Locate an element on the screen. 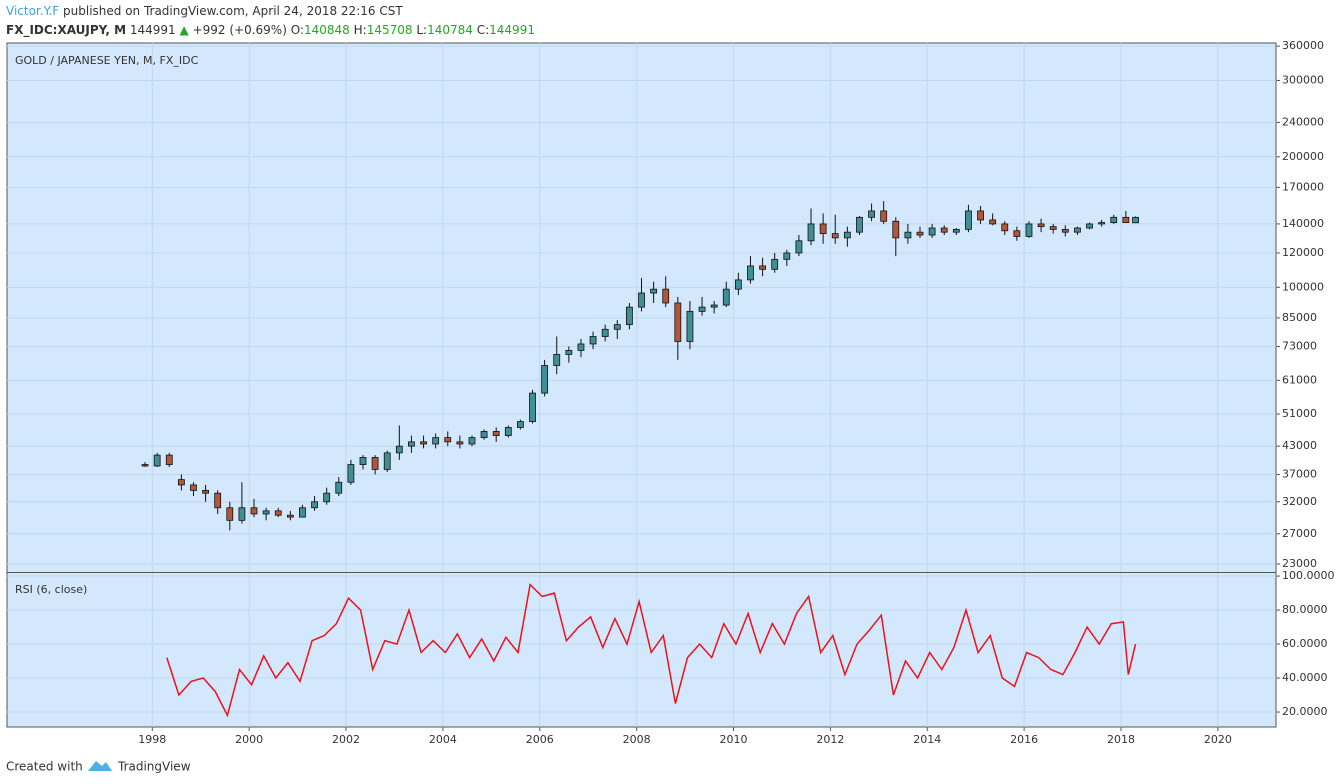 This screenshot has height=784, width=1340. last: 144991 is located at coordinates (153, 30).